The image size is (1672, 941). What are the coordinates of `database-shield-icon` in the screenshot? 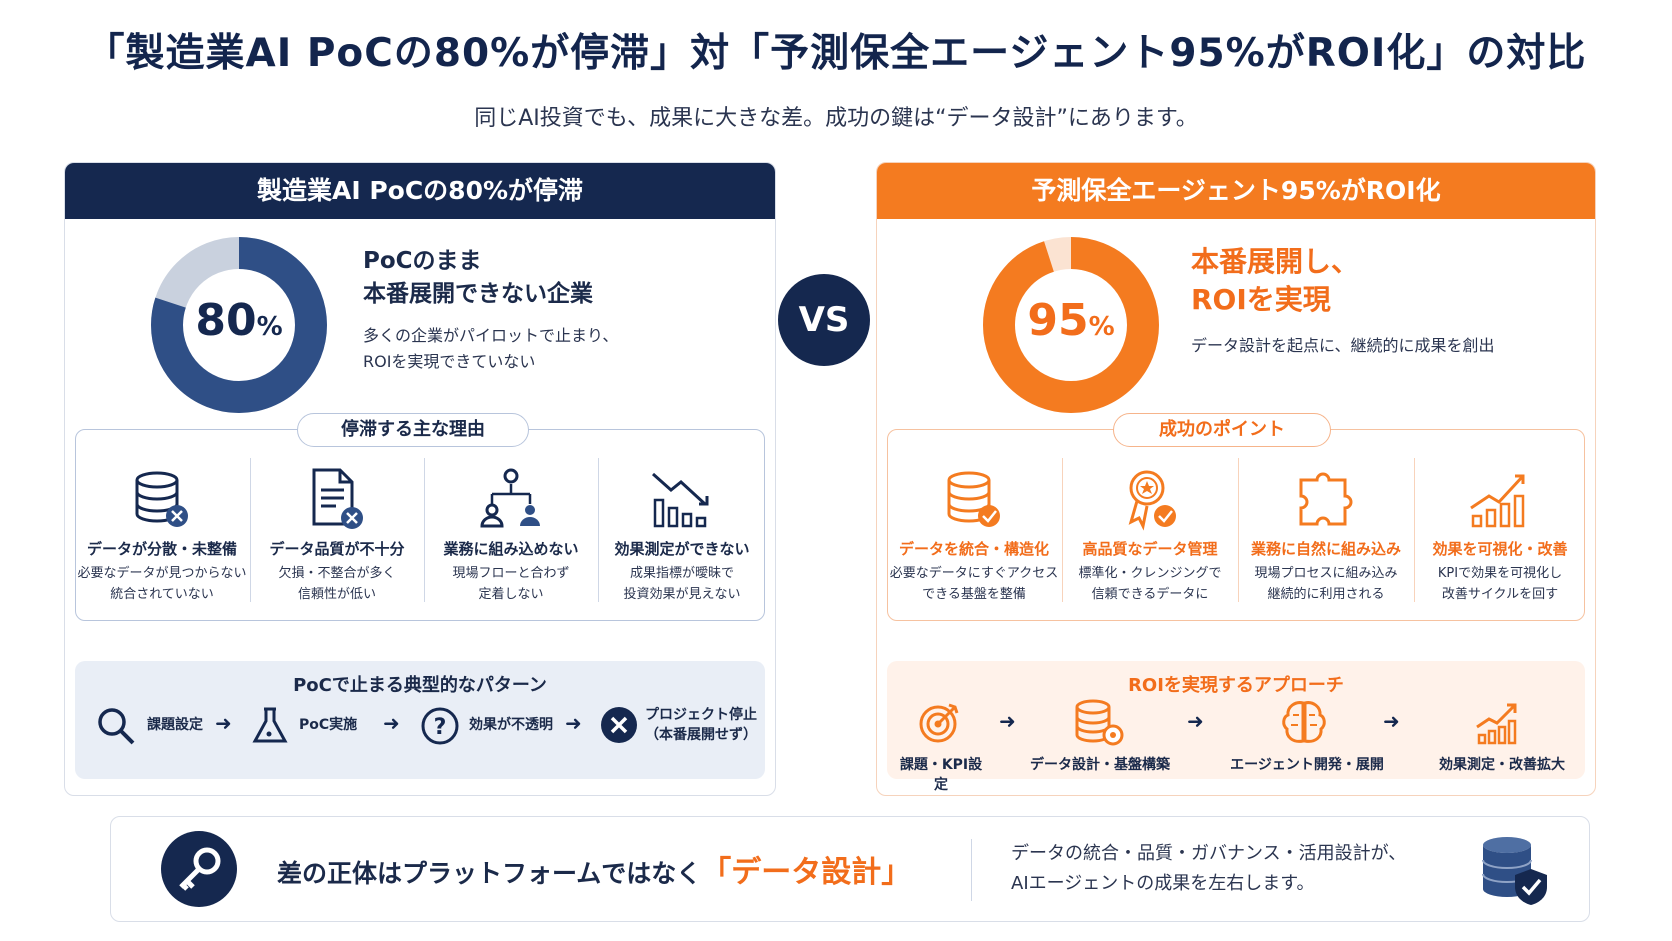 It's located at (1514, 871).